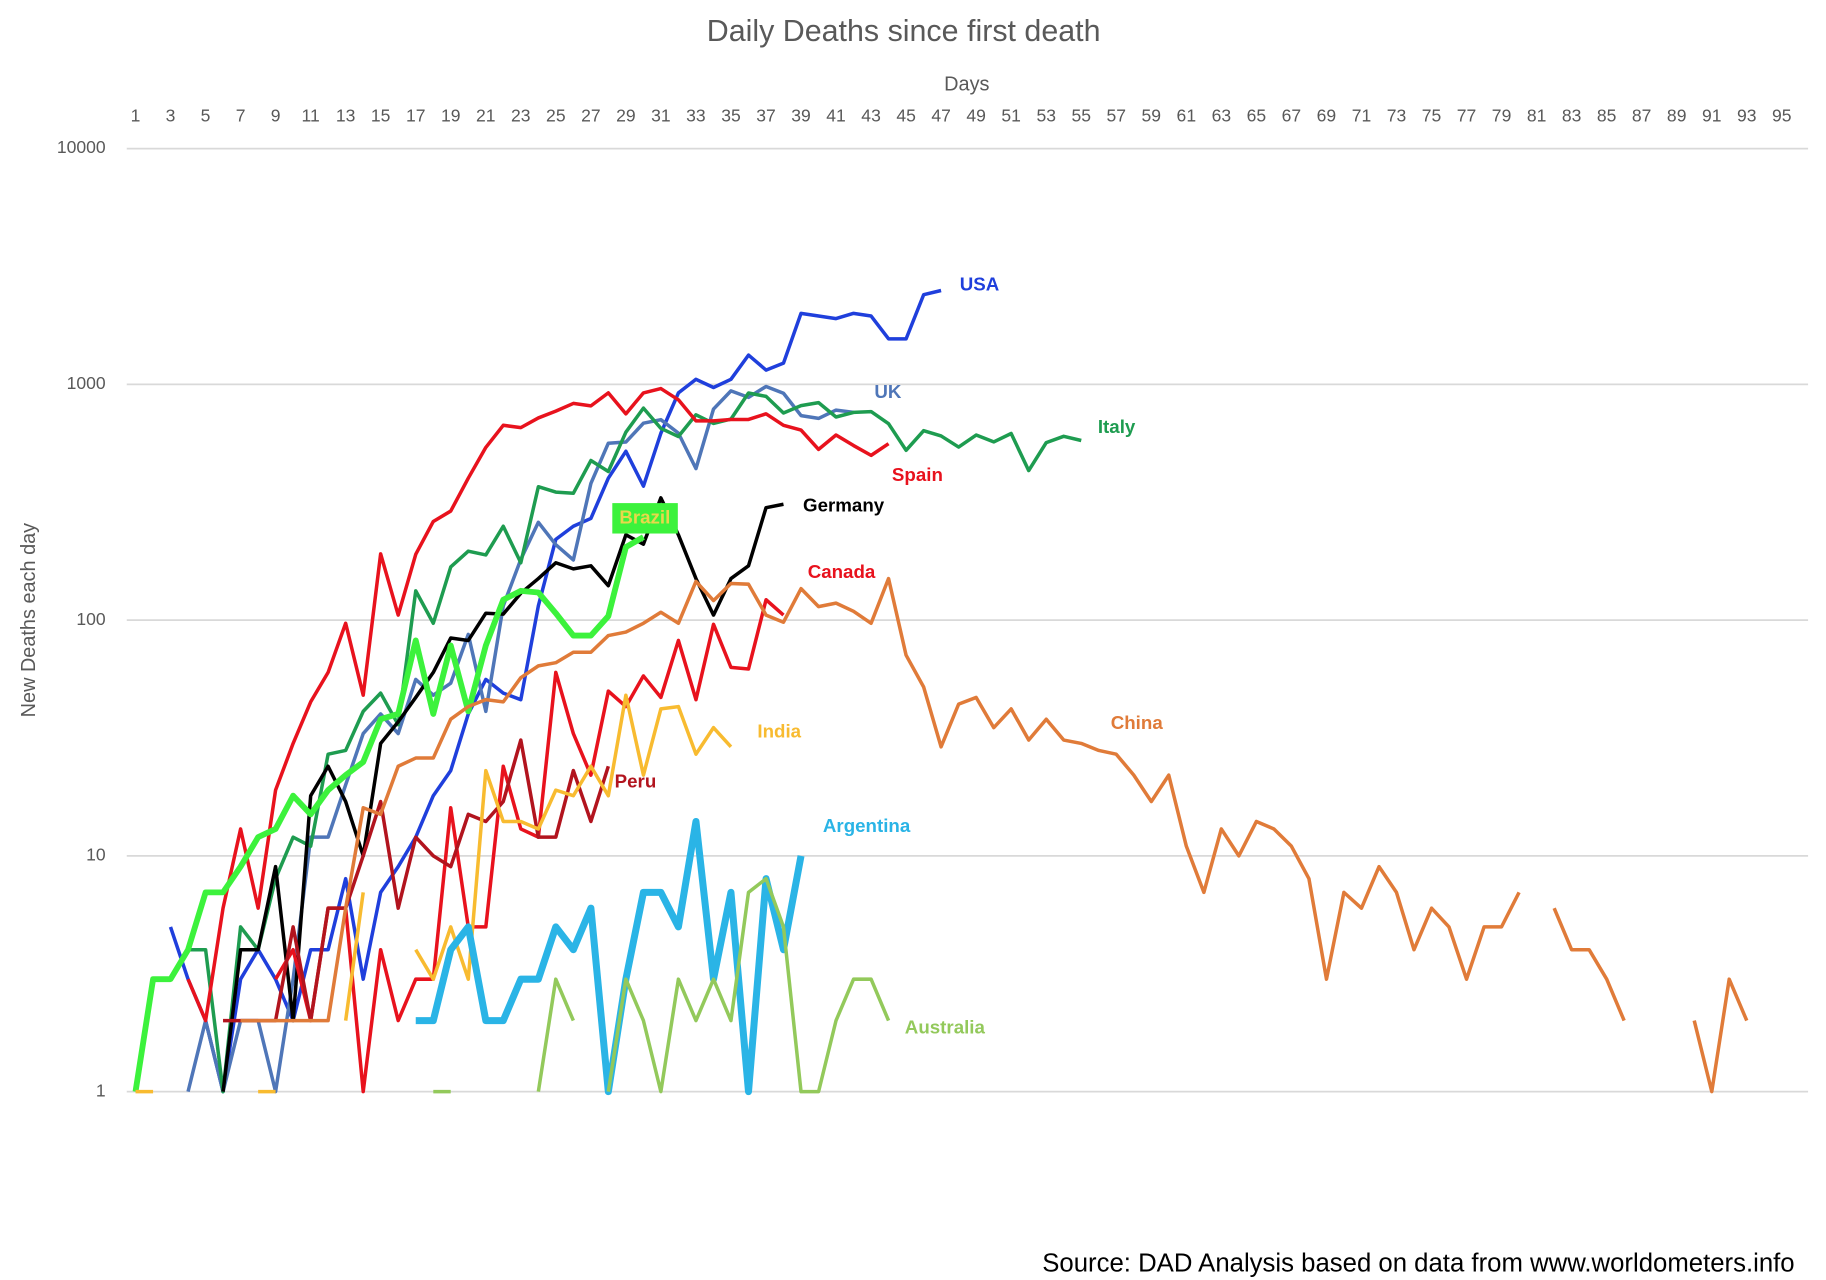  What do you see at coordinates (842, 571) in the screenshot?
I see `series-label: Canada` at bounding box center [842, 571].